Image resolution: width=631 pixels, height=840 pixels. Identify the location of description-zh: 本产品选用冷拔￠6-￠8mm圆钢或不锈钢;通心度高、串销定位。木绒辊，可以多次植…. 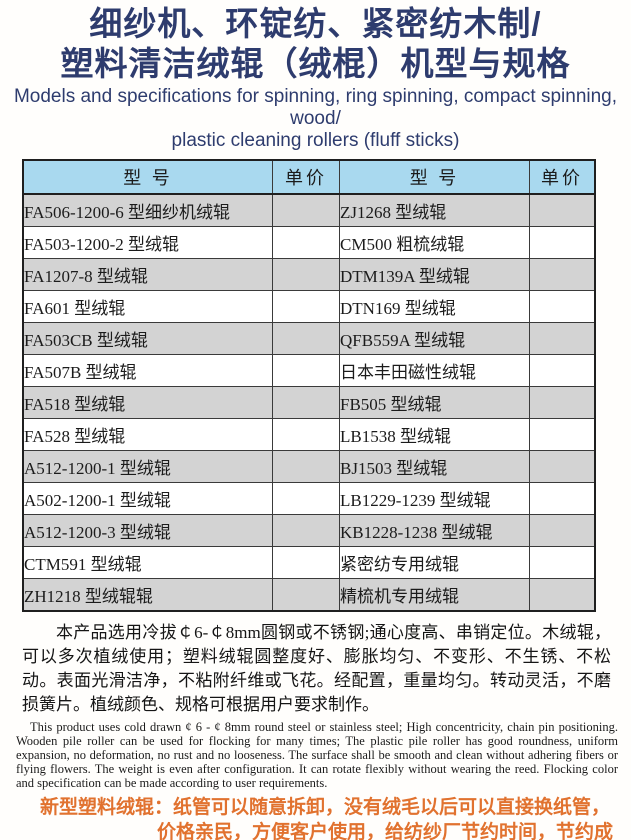
(316, 668).